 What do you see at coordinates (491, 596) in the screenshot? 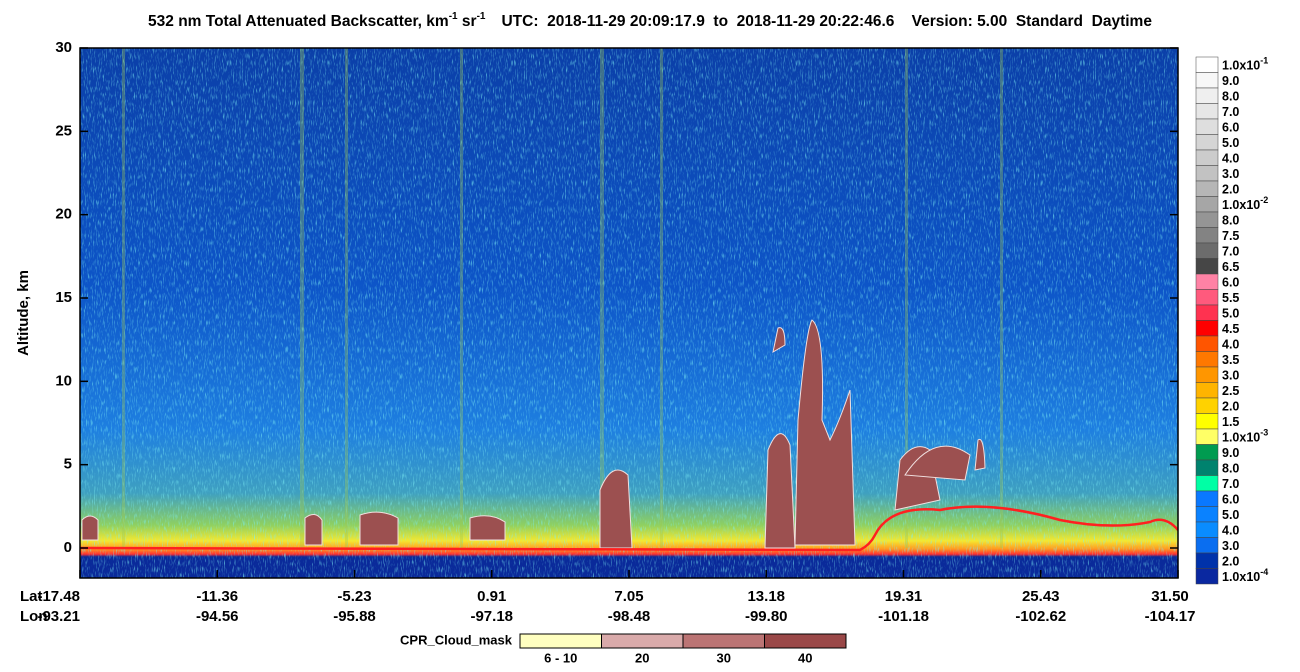
I see `lat-label: 0.91` at bounding box center [491, 596].